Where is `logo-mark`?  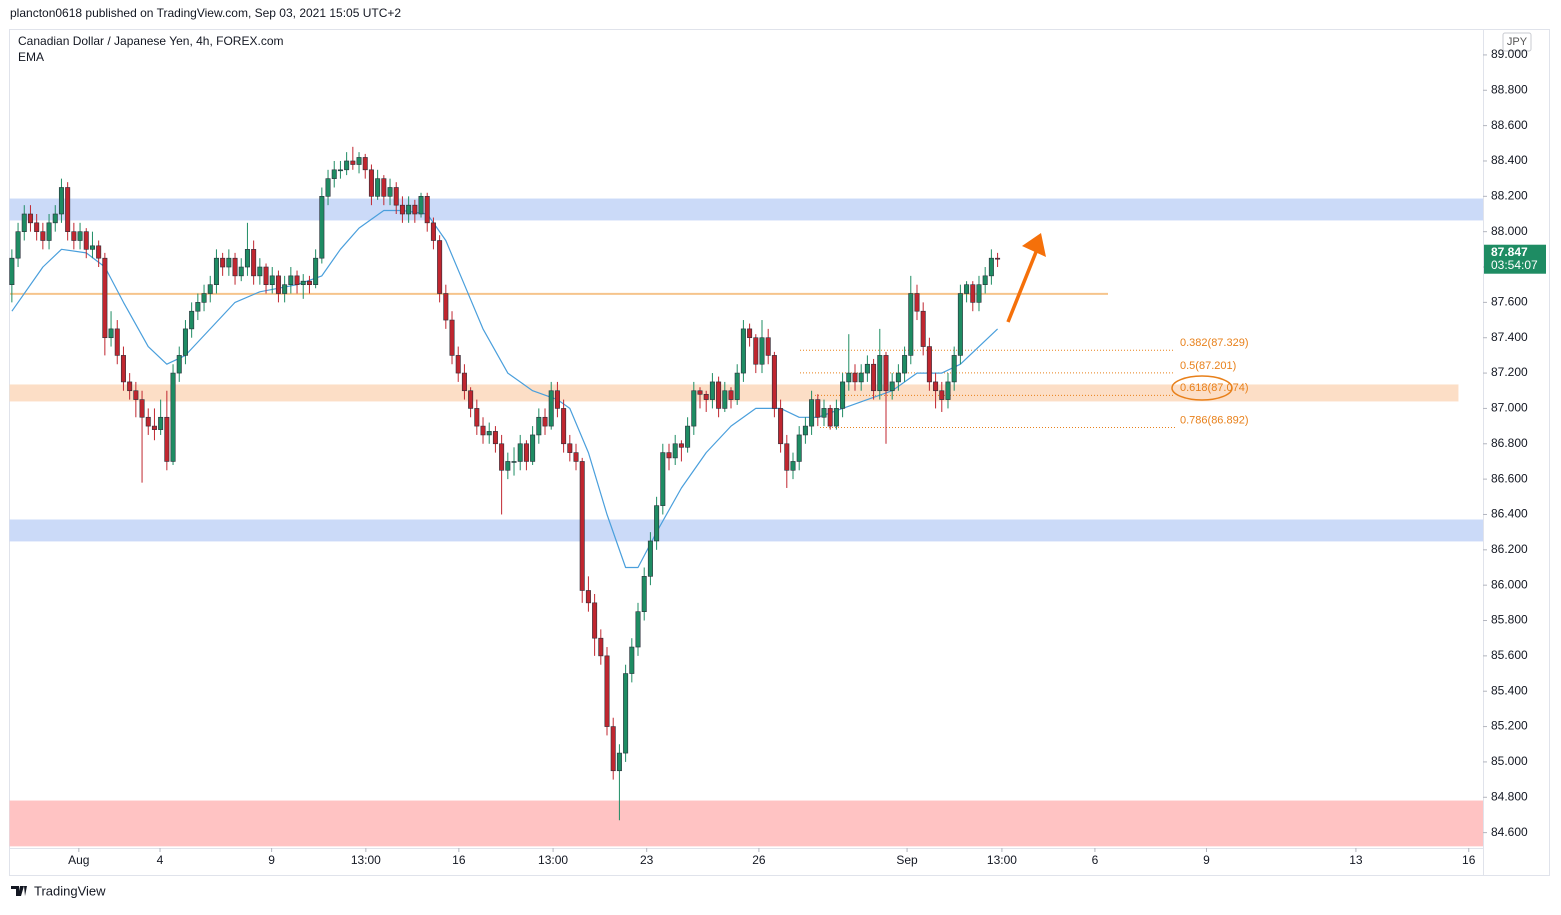 logo-mark is located at coordinates (19, 891).